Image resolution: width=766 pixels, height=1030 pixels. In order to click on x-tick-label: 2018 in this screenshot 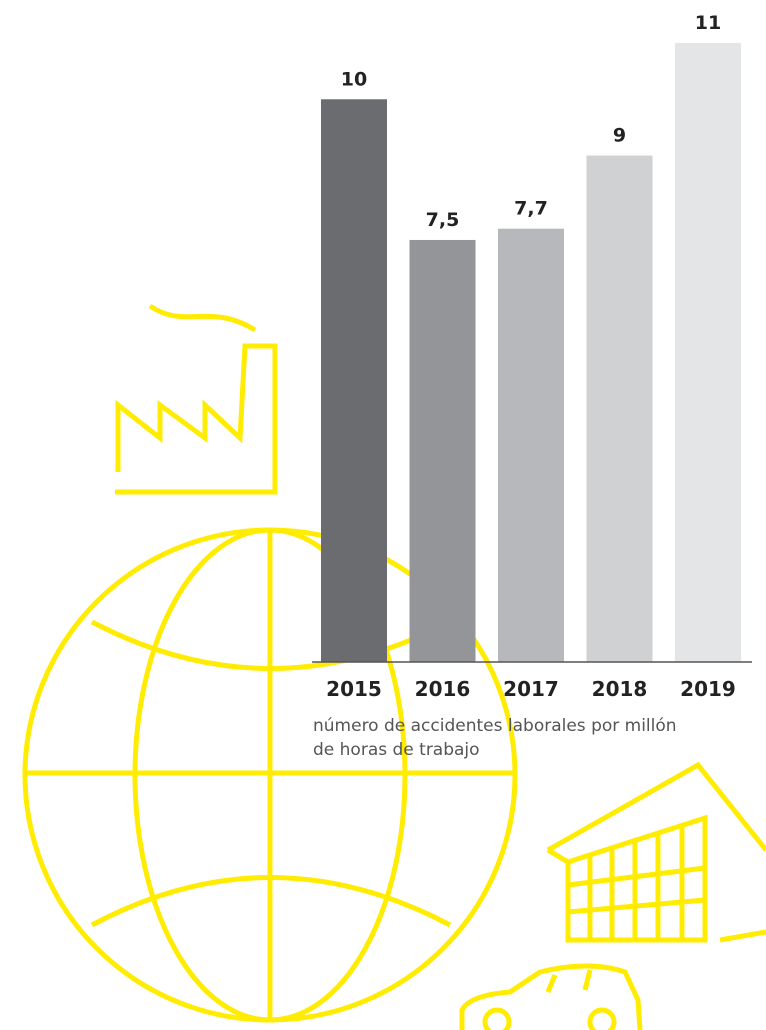, I will do `click(620, 689)`.